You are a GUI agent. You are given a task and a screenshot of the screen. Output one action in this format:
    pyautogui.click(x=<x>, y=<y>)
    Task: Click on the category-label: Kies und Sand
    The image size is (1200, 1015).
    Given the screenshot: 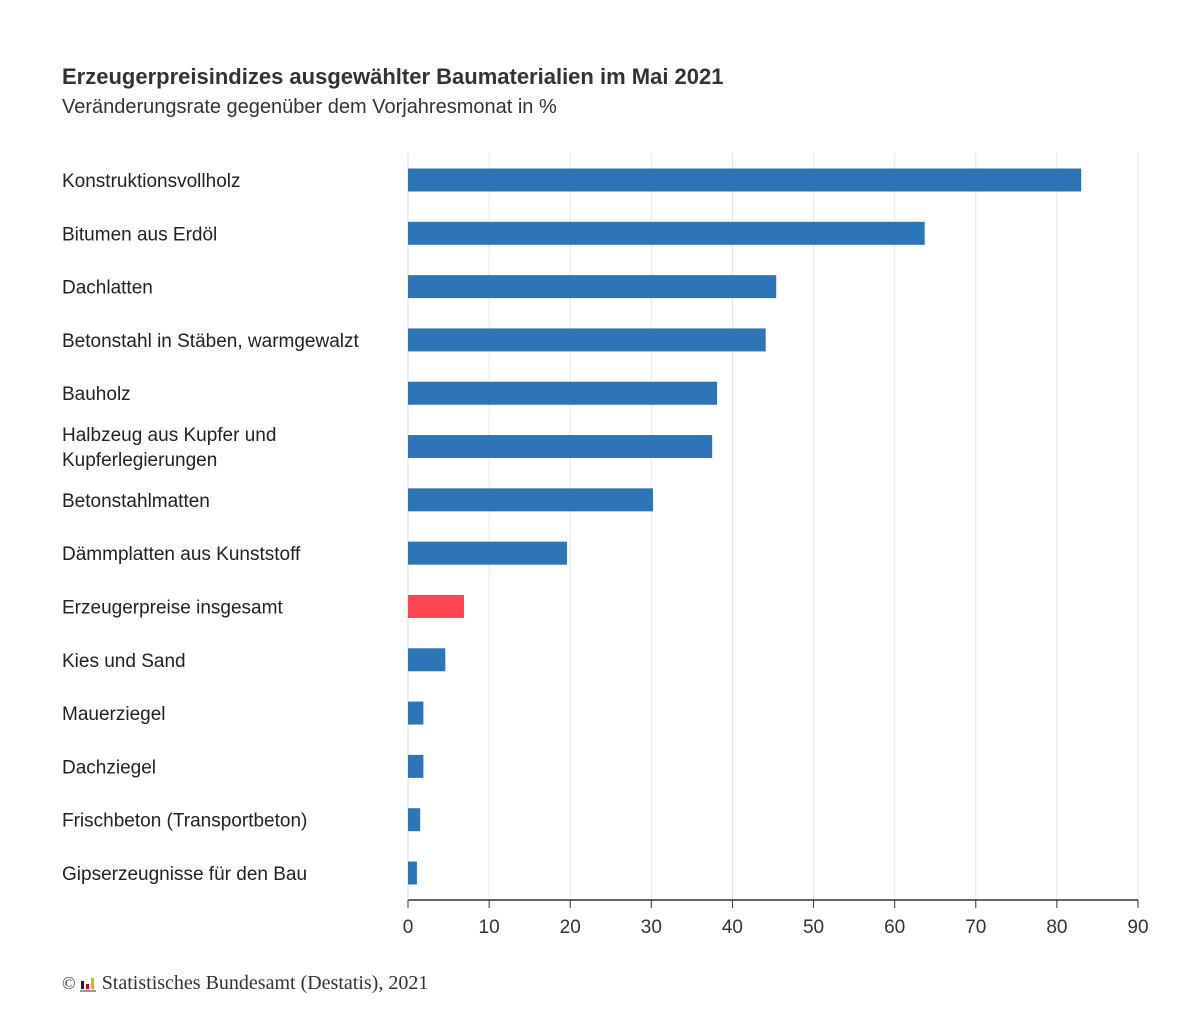 What is the action you would take?
    pyautogui.click(x=124, y=661)
    